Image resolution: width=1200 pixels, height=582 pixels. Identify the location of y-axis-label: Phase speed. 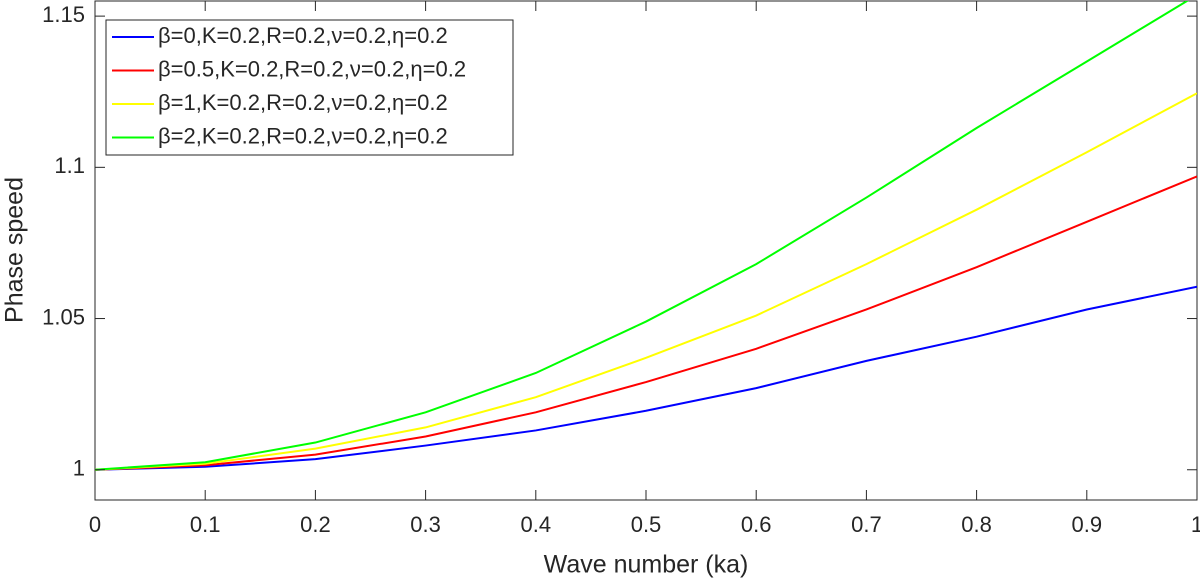
(15, 250).